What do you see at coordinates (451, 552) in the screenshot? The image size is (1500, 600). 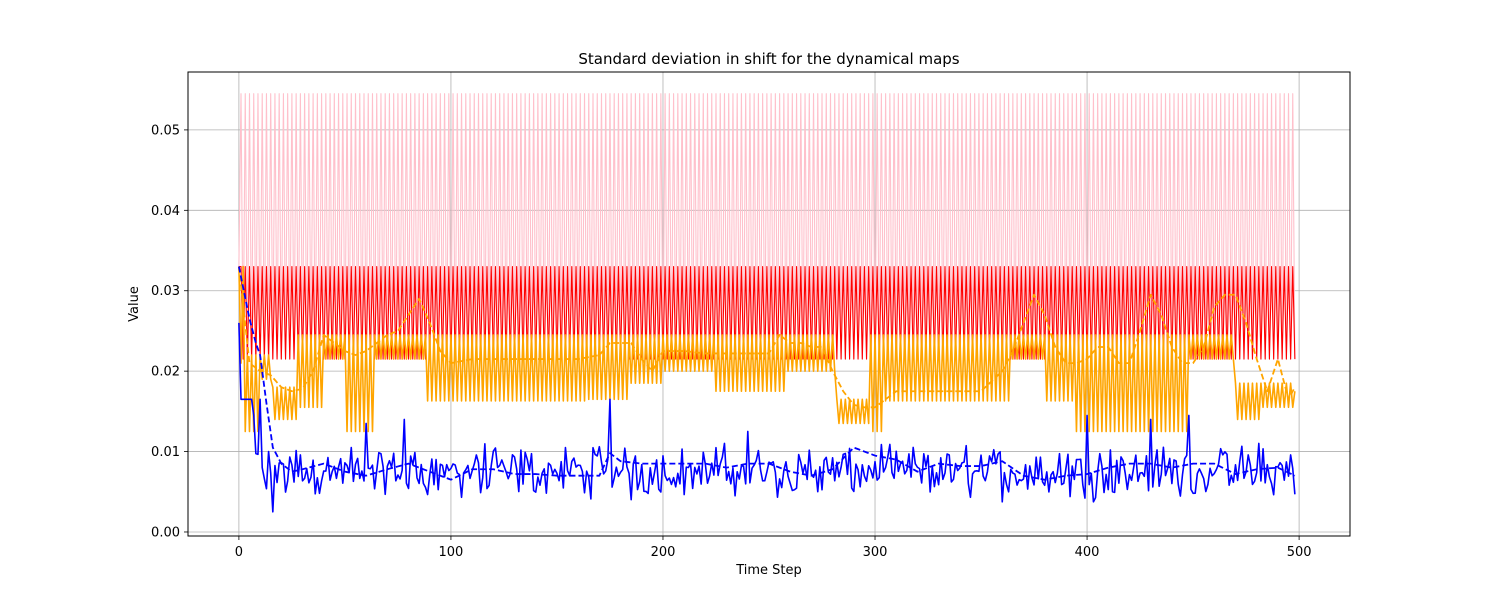 I see `x-tick-label: 100` at bounding box center [451, 552].